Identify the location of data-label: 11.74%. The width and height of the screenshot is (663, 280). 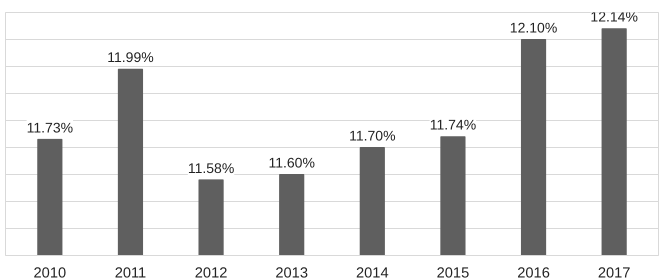
(453, 124).